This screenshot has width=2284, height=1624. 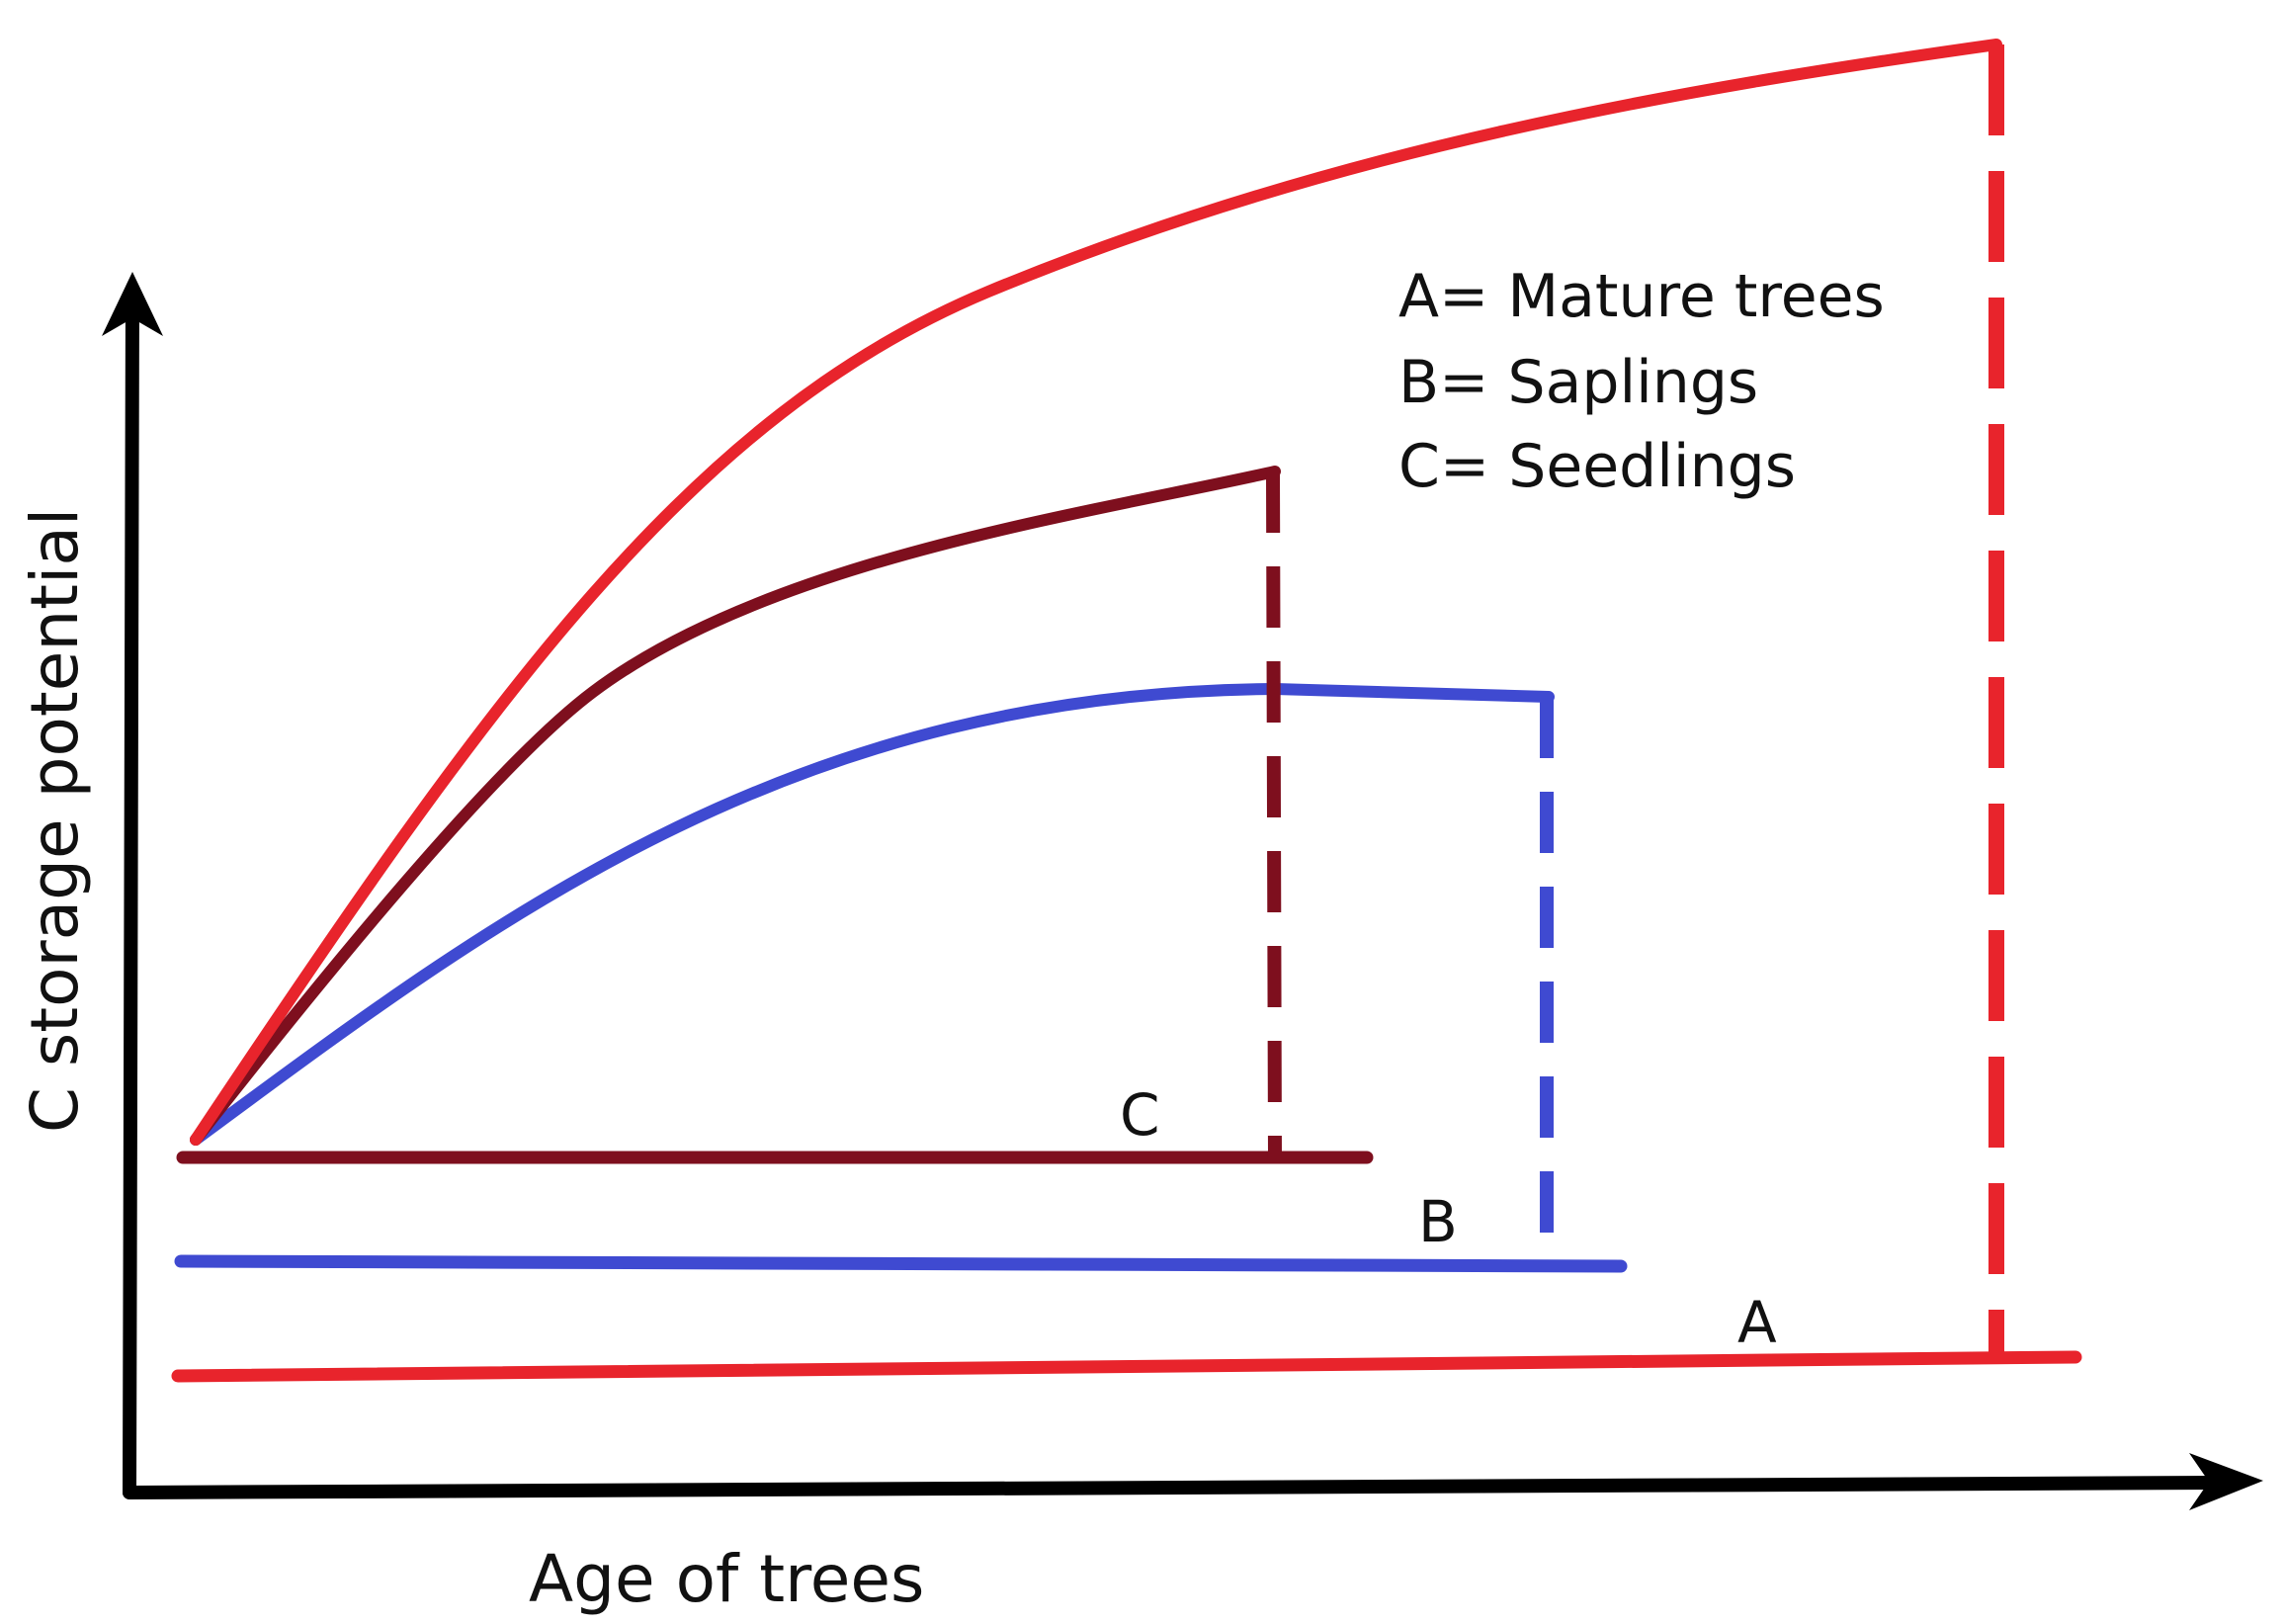 I want to click on line-tag-c: C, so click(x=1140, y=1115).